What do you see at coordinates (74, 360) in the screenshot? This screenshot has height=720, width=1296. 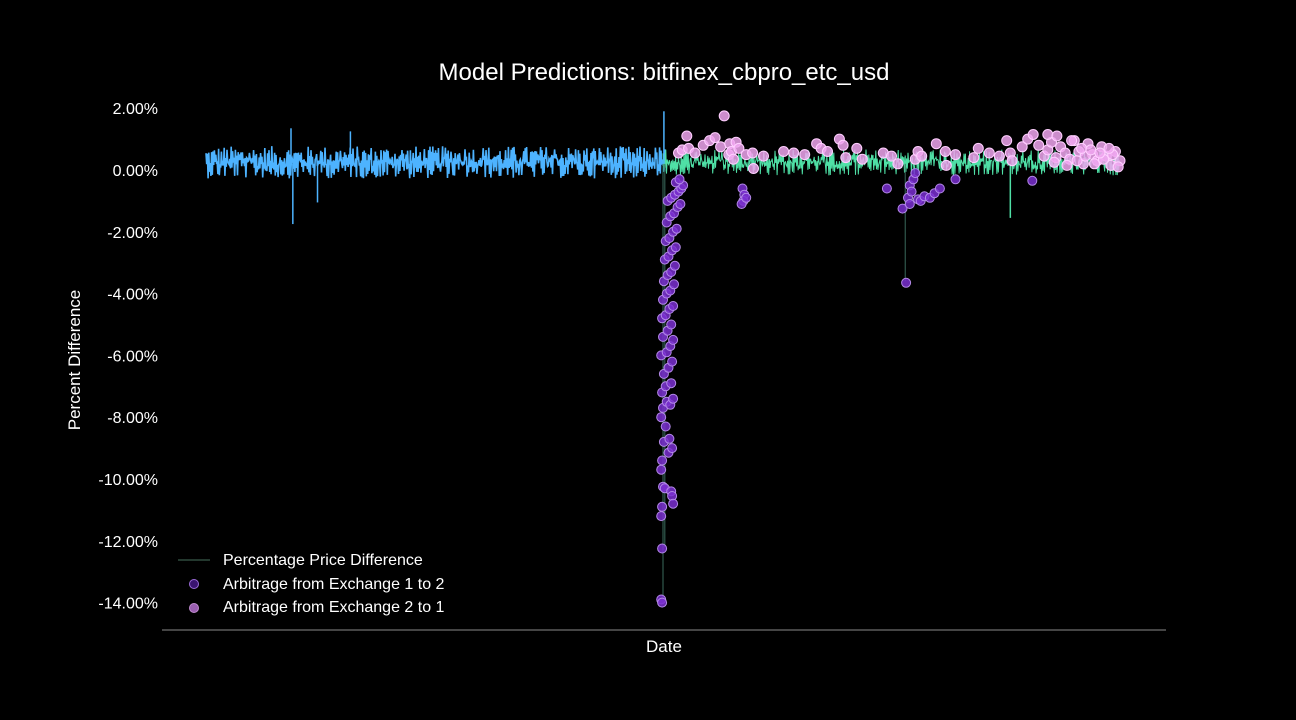 I see `y-axis-label: Percent Difference` at bounding box center [74, 360].